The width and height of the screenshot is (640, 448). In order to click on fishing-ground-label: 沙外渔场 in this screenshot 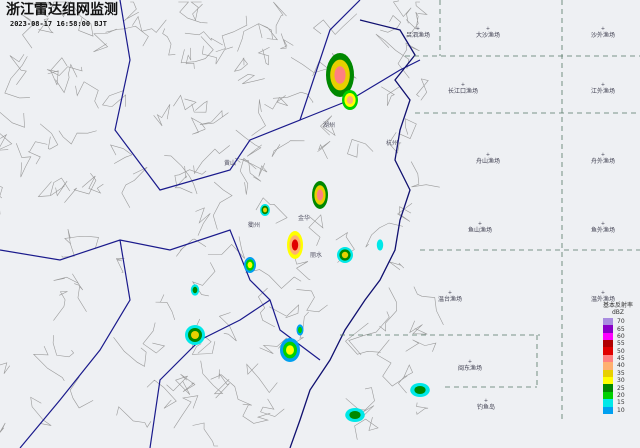, I will do `click(603, 35)`.